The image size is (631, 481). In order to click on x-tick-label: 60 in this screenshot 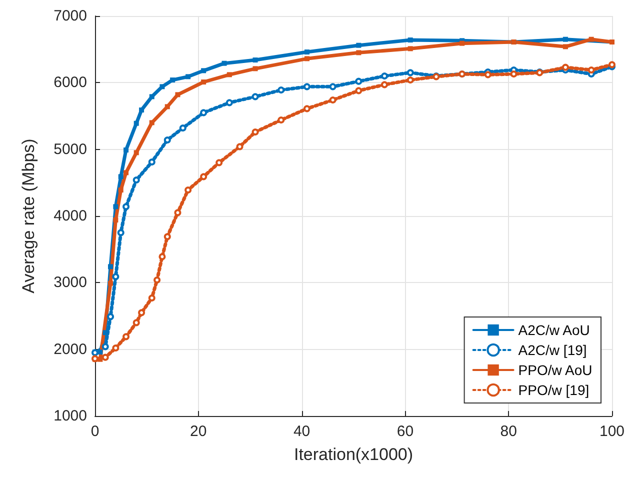, I will do `click(405, 431)`.